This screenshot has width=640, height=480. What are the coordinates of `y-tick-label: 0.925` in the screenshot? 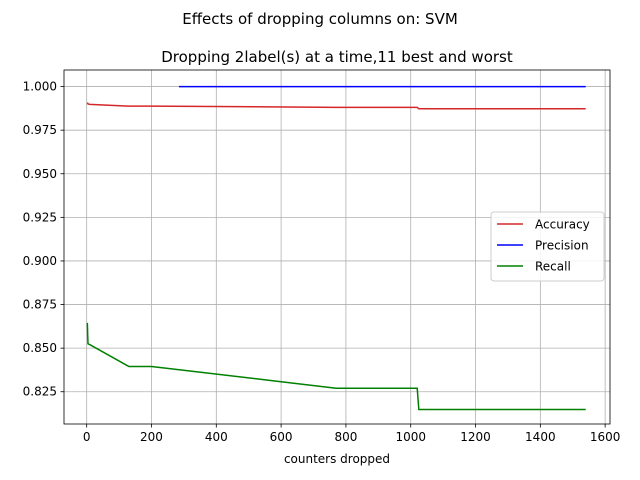 It's located at (40, 217).